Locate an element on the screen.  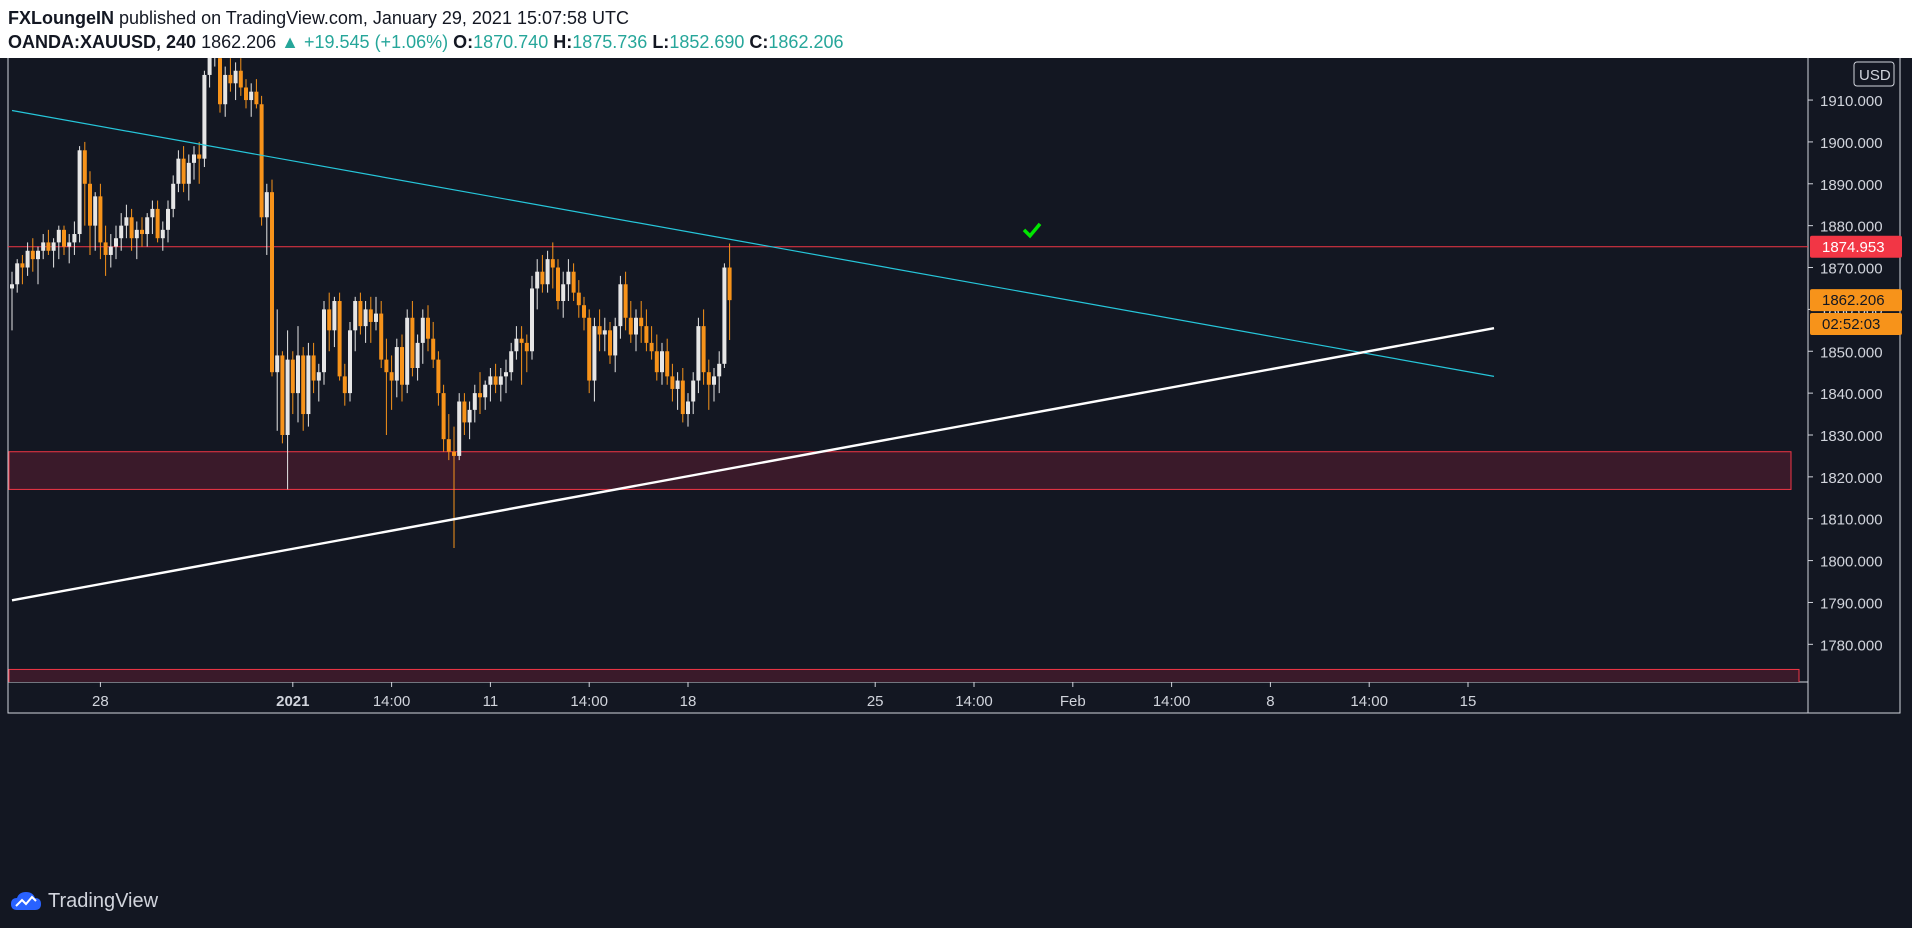
tradingview-logo: TradingView is located at coordinates (84, 901).